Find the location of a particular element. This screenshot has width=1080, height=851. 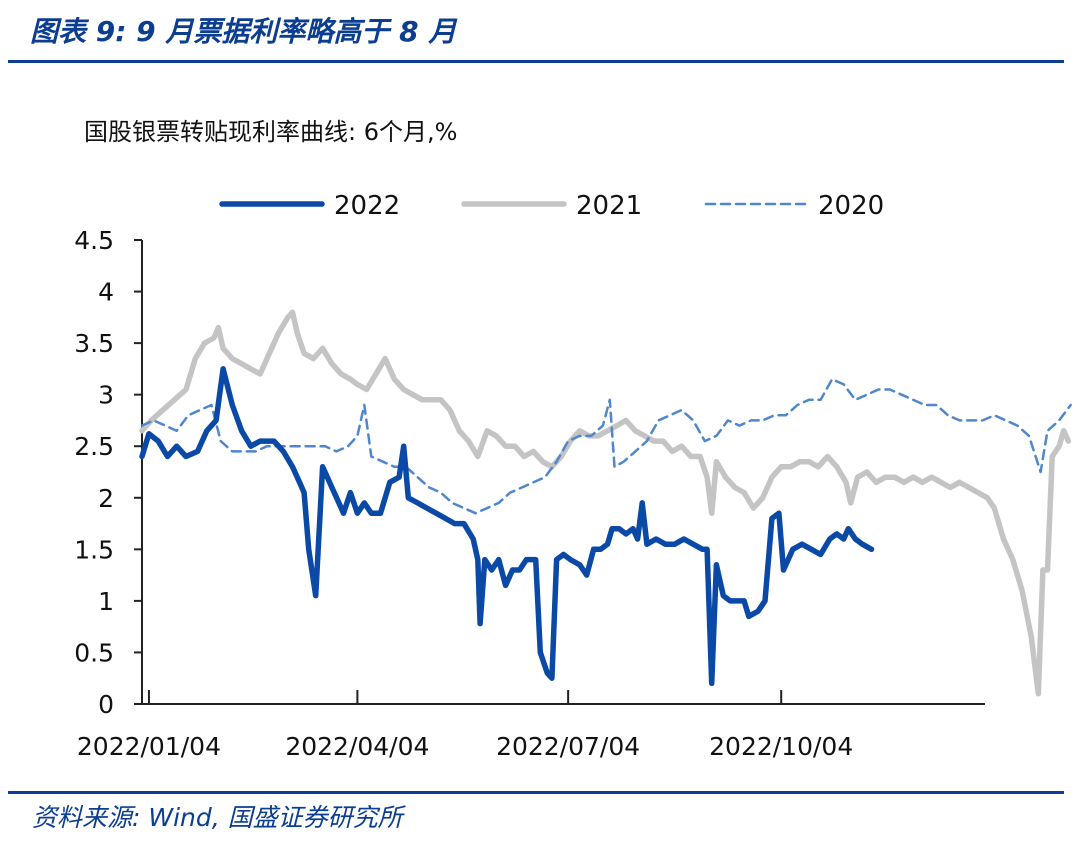

x-tick-label: 2022/01/04 is located at coordinates (149, 746).